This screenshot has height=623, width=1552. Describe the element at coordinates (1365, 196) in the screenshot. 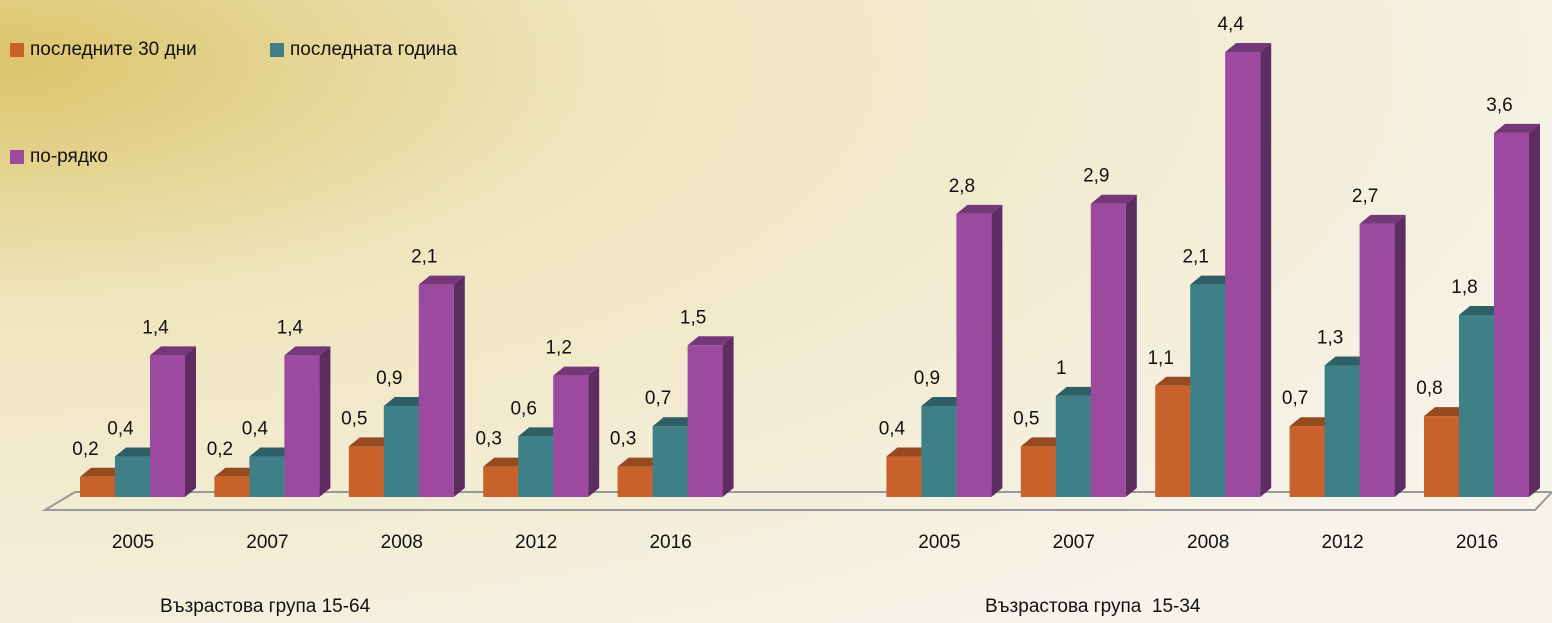

I see `data-label: 2,7` at that location.